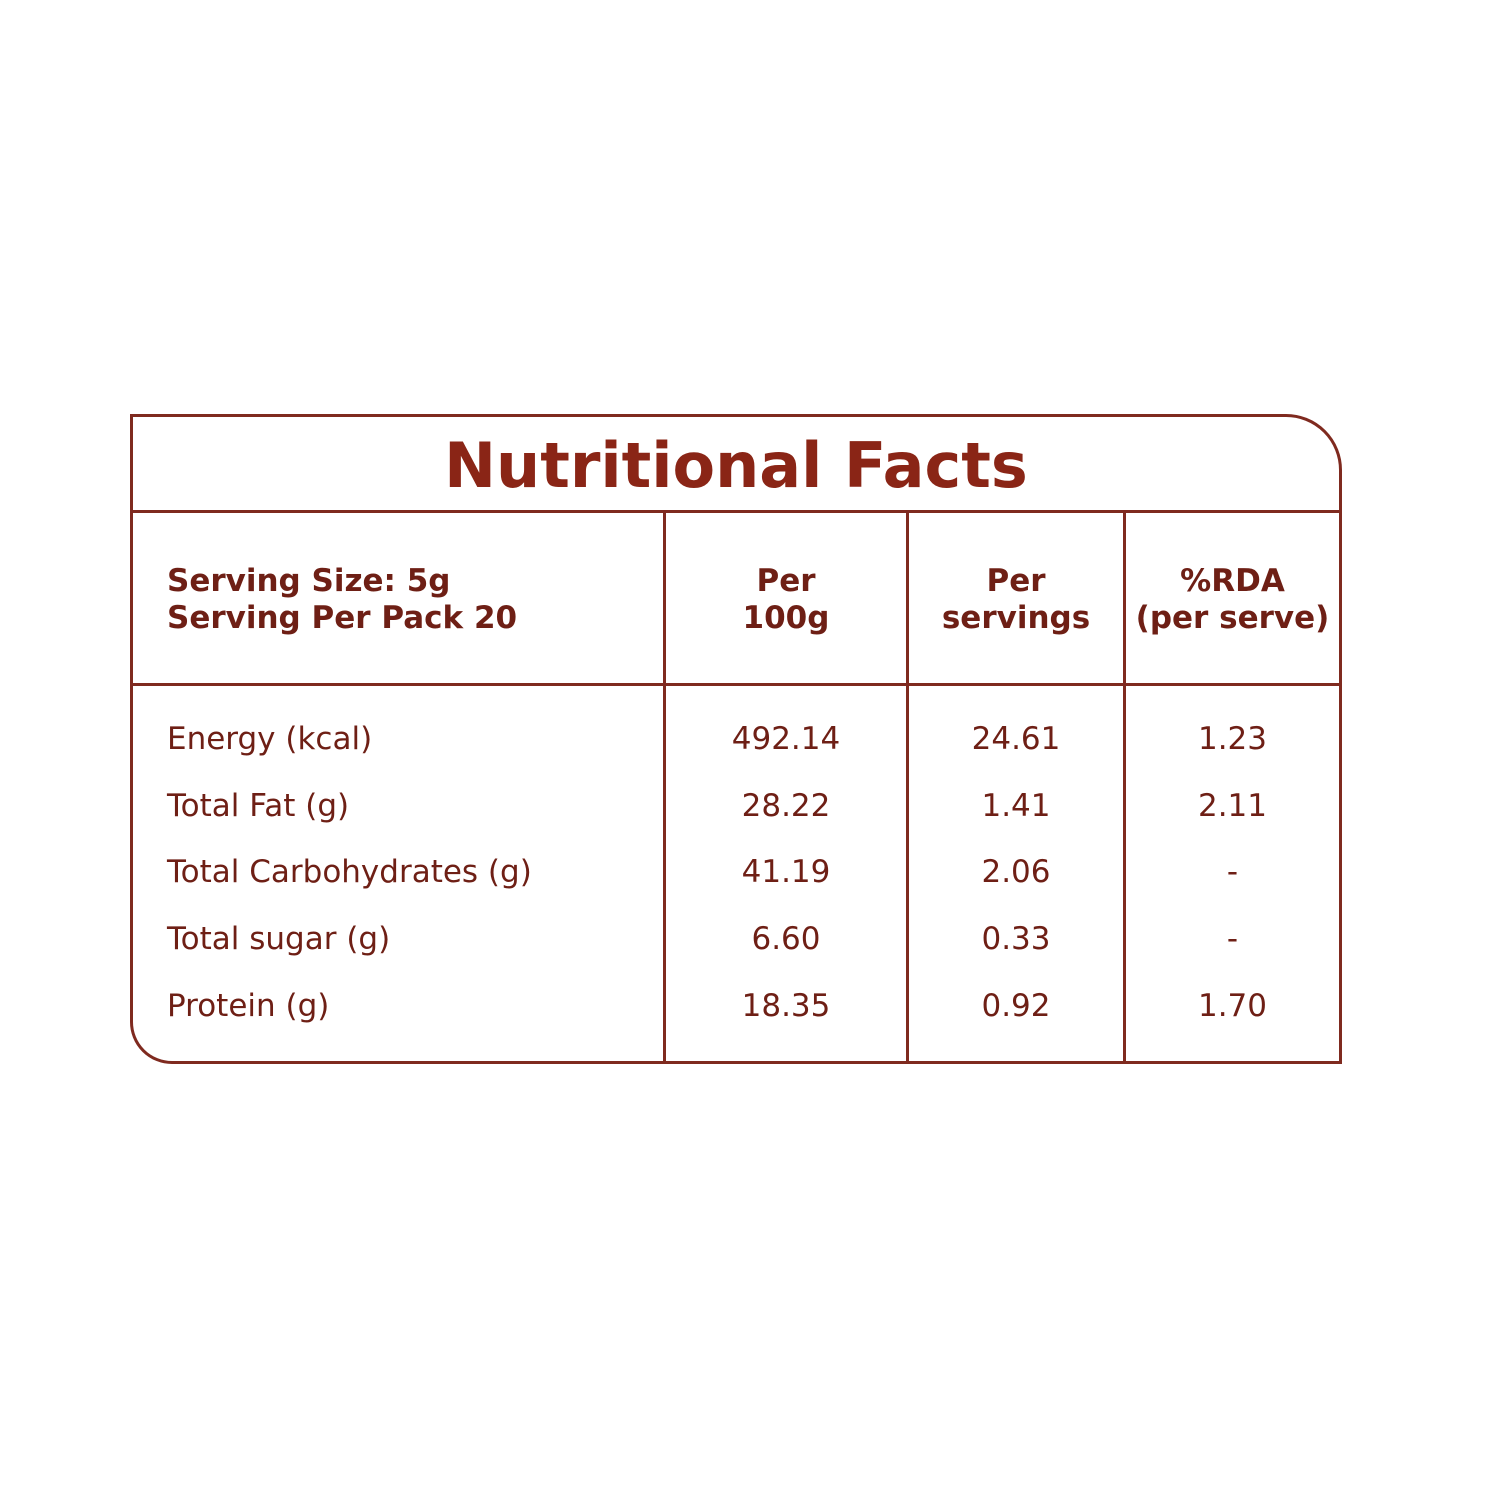 The width and height of the screenshot is (1500, 1500). I want to click on header-divider, so click(736, 684).